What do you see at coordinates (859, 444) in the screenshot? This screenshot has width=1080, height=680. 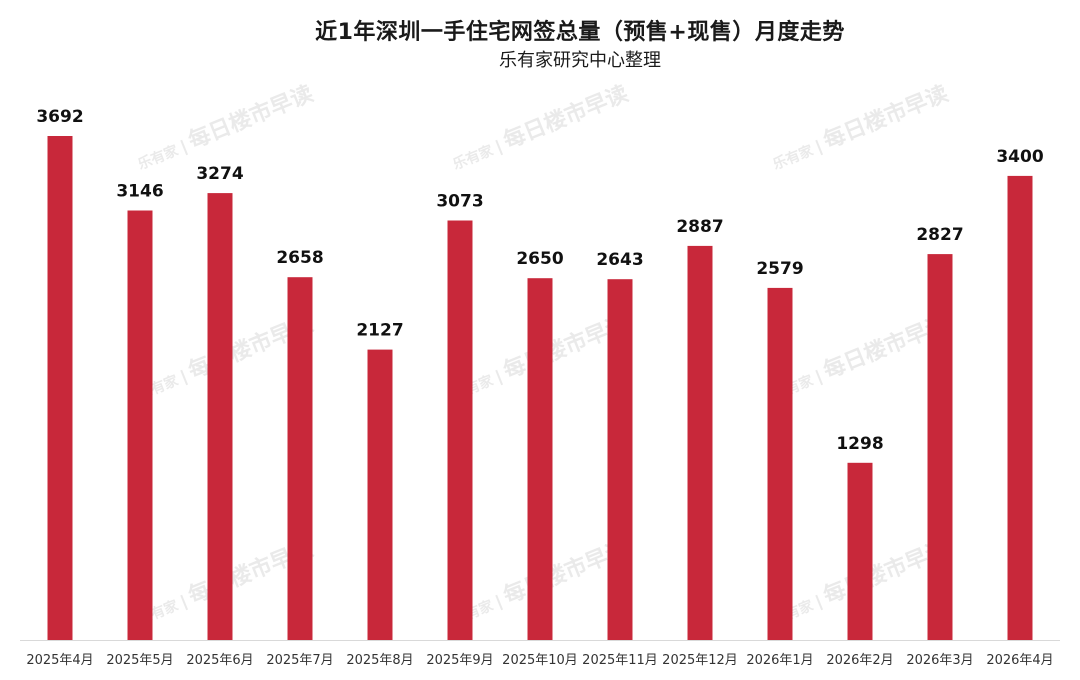 I see `data-label: 1298` at bounding box center [859, 444].